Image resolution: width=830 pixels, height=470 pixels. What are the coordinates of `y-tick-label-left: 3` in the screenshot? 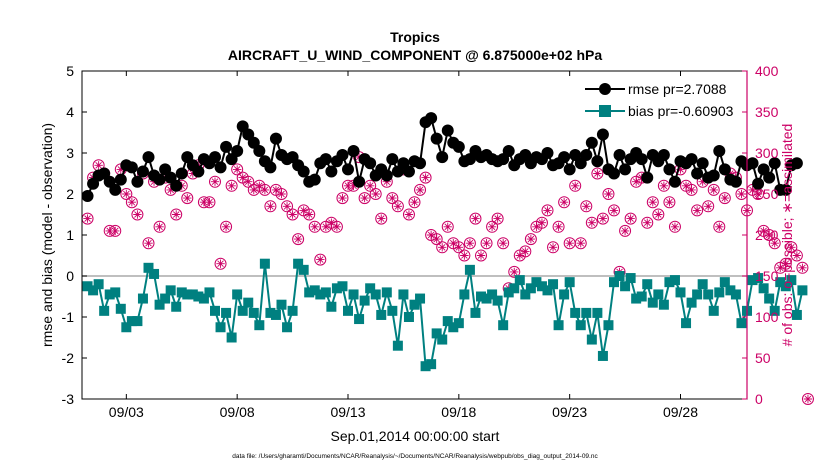 It's located at (70, 153).